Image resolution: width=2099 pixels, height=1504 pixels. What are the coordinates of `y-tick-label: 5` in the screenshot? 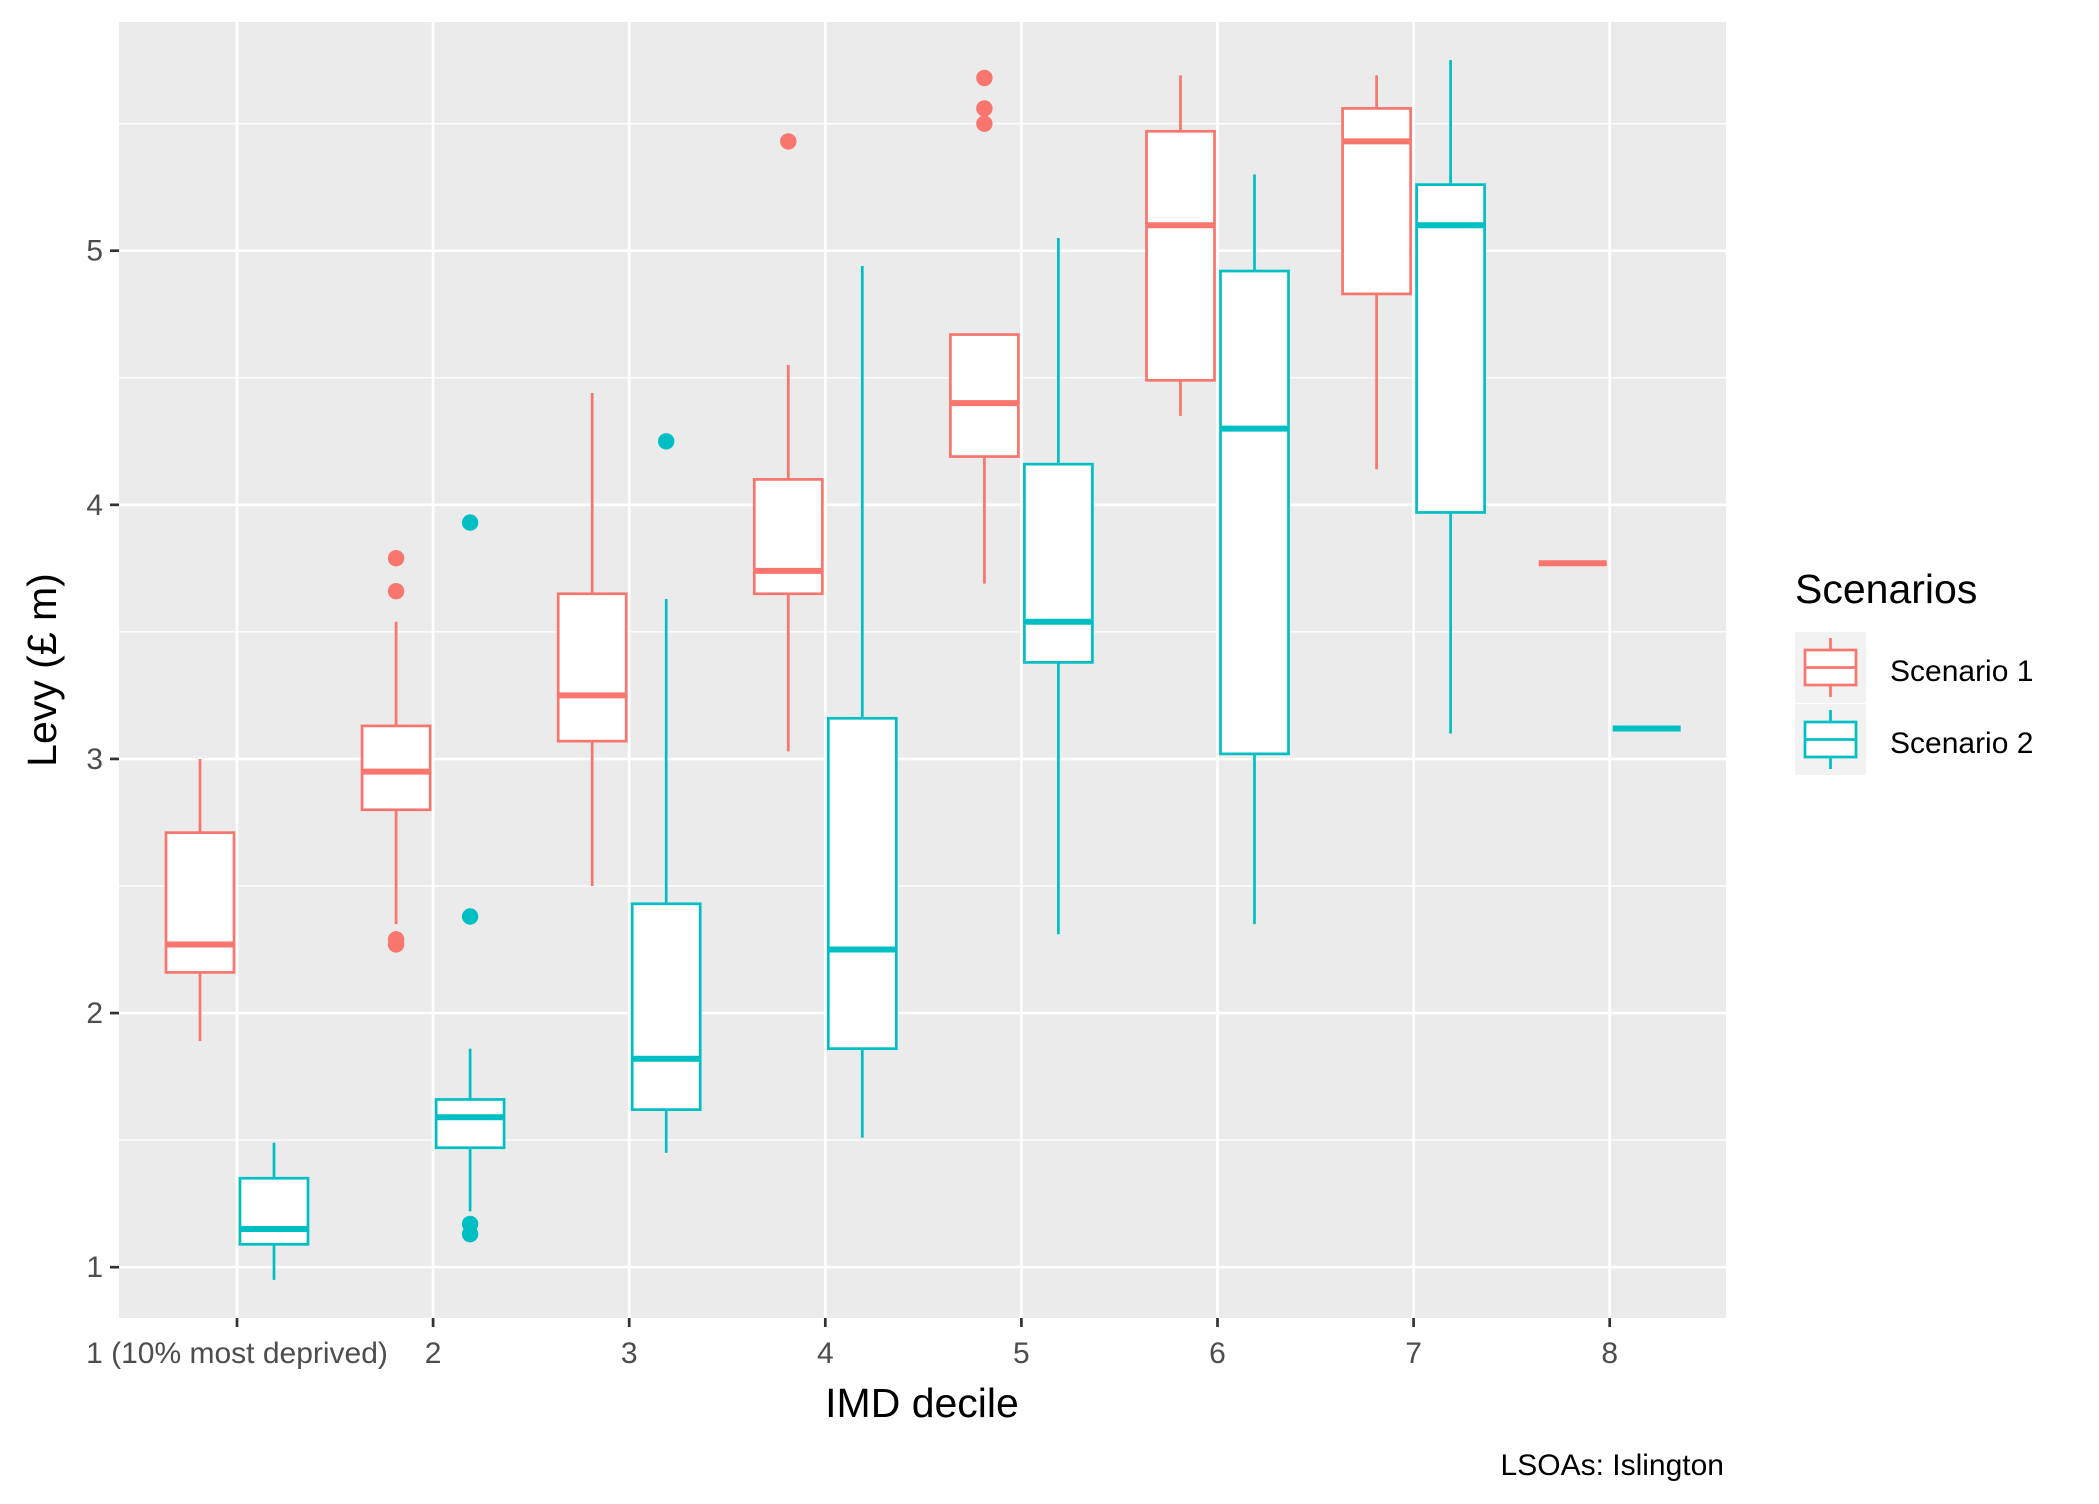 It's located at (94, 251).